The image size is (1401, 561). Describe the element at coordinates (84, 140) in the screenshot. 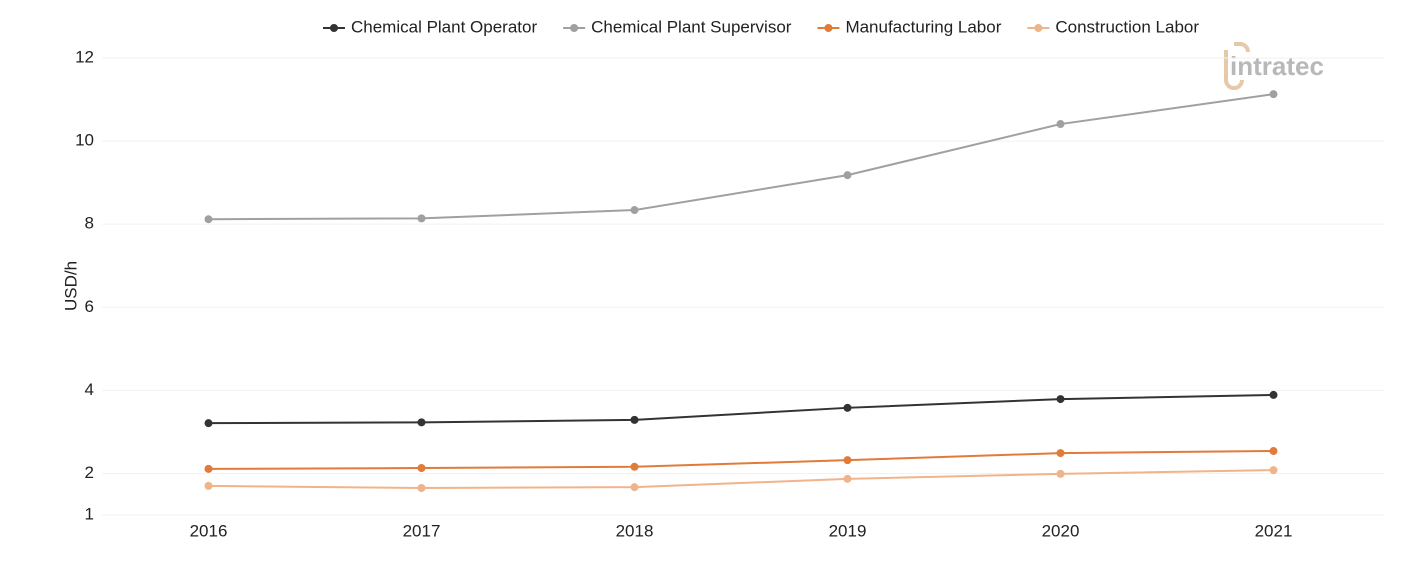

I see `y-tick-label: 10` at that location.